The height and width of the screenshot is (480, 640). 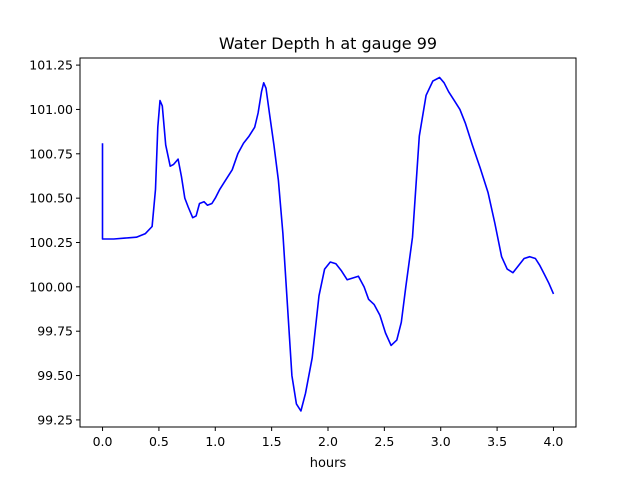 What do you see at coordinates (51, 109) in the screenshot?
I see `y-tick-label: 101.00` at bounding box center [51, 109].